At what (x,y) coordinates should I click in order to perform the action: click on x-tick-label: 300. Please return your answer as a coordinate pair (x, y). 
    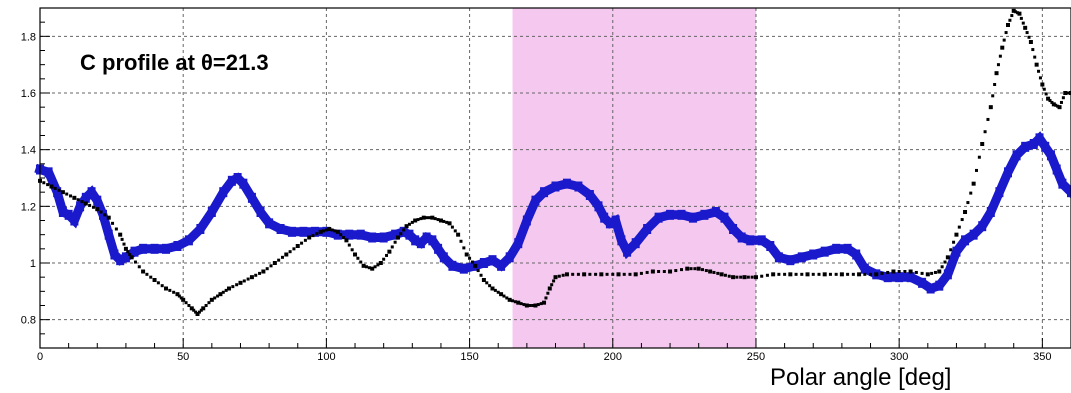
    Looking at the image, I should click on (899, 357).